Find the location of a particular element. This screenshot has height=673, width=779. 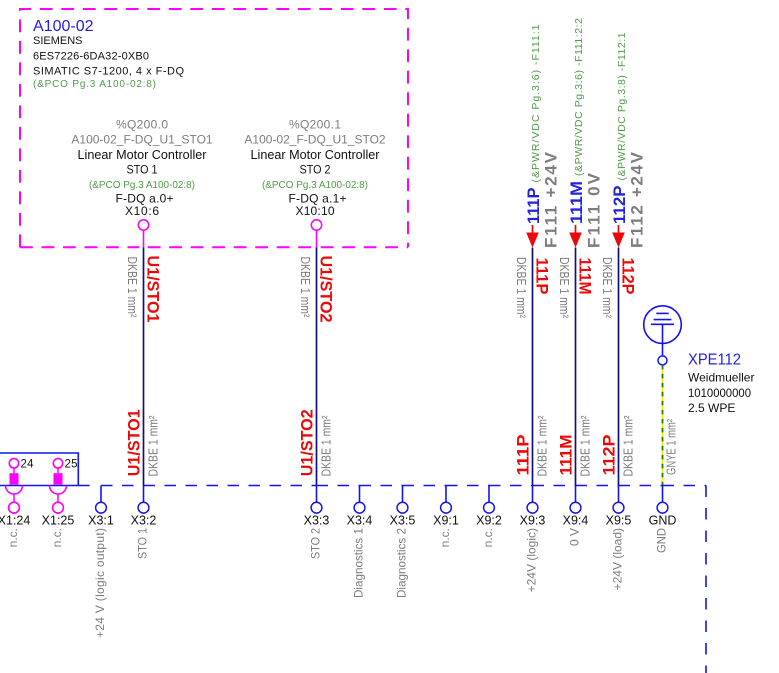

svg-text: F-DQ a.1+ is located at coordinates (318, 199).